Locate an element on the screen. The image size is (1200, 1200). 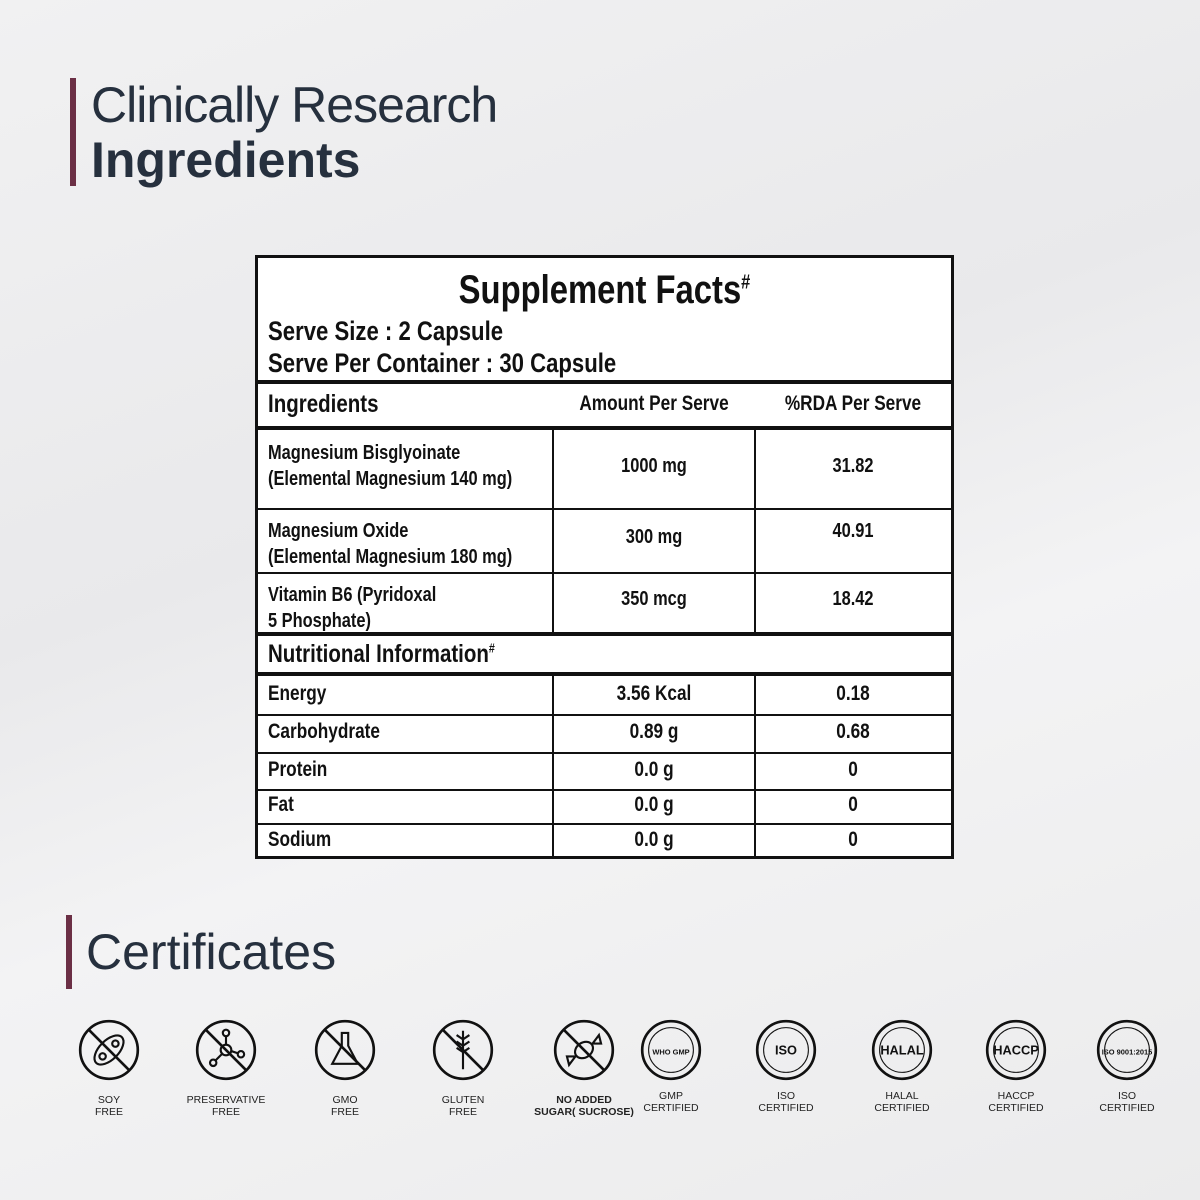
certificate-no-added-sugar: NO ADDED SUGAR( SUCROSE) is located at coordinates (584, 1068).